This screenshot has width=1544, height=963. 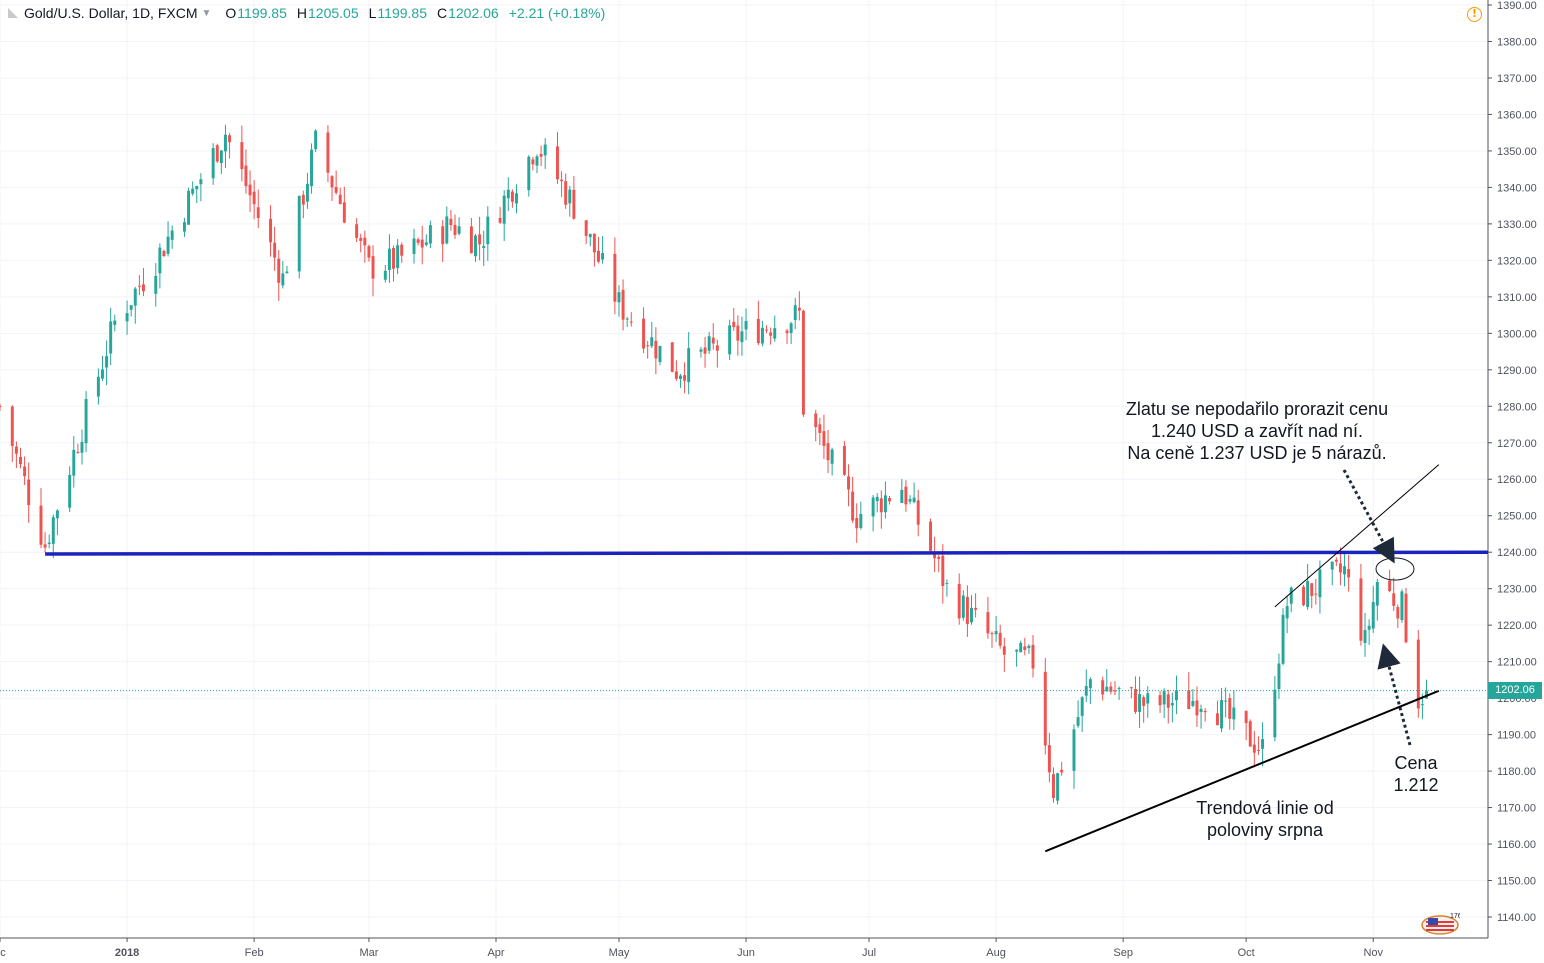 I want to click on time-tick-label: Nov, so click(x=1373, y=953).